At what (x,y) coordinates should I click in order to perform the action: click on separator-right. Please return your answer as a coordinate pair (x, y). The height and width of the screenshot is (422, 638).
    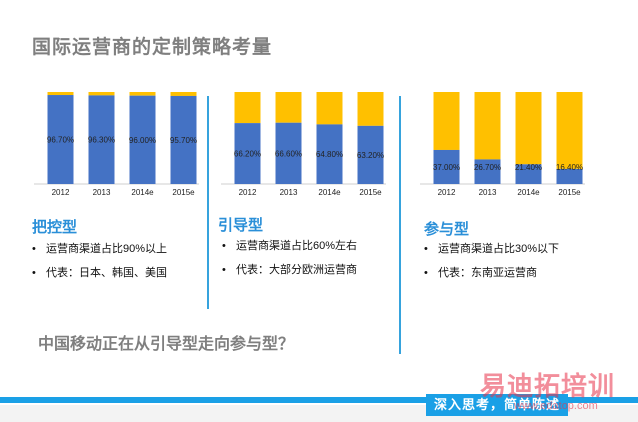
    Looking at the image, I should click on (400, 225).